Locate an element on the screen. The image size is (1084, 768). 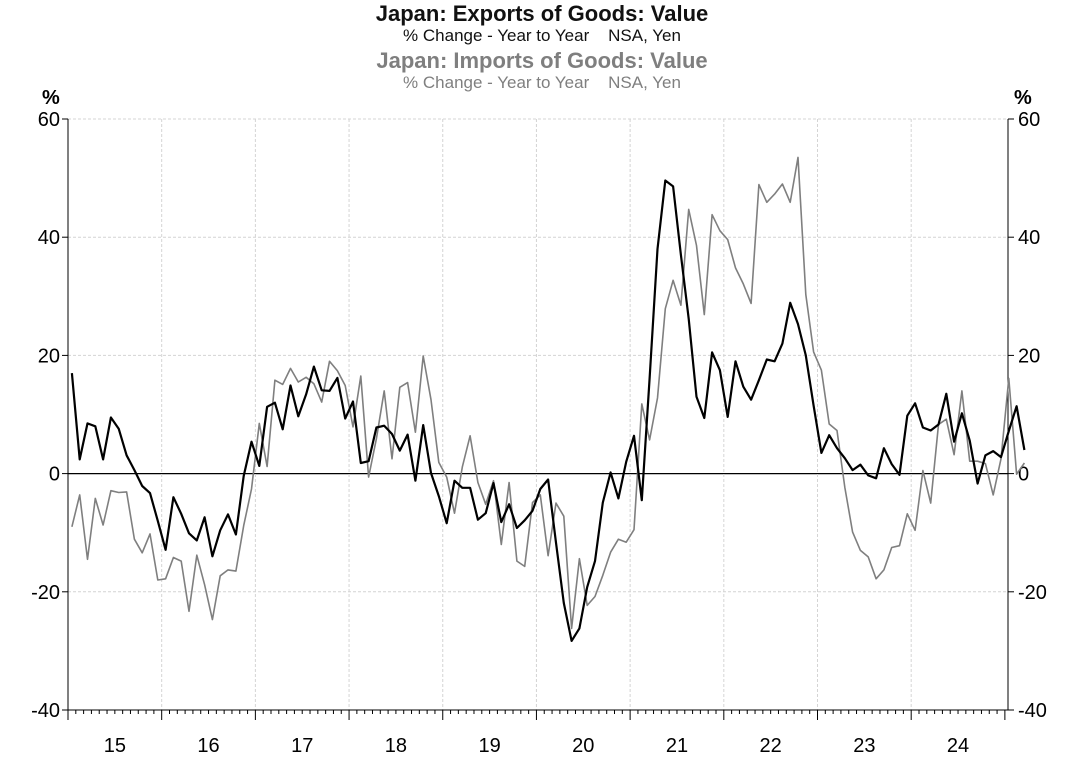
exports-title: Japan: Exports of Goods: Value is located at coordinates (542, 13).